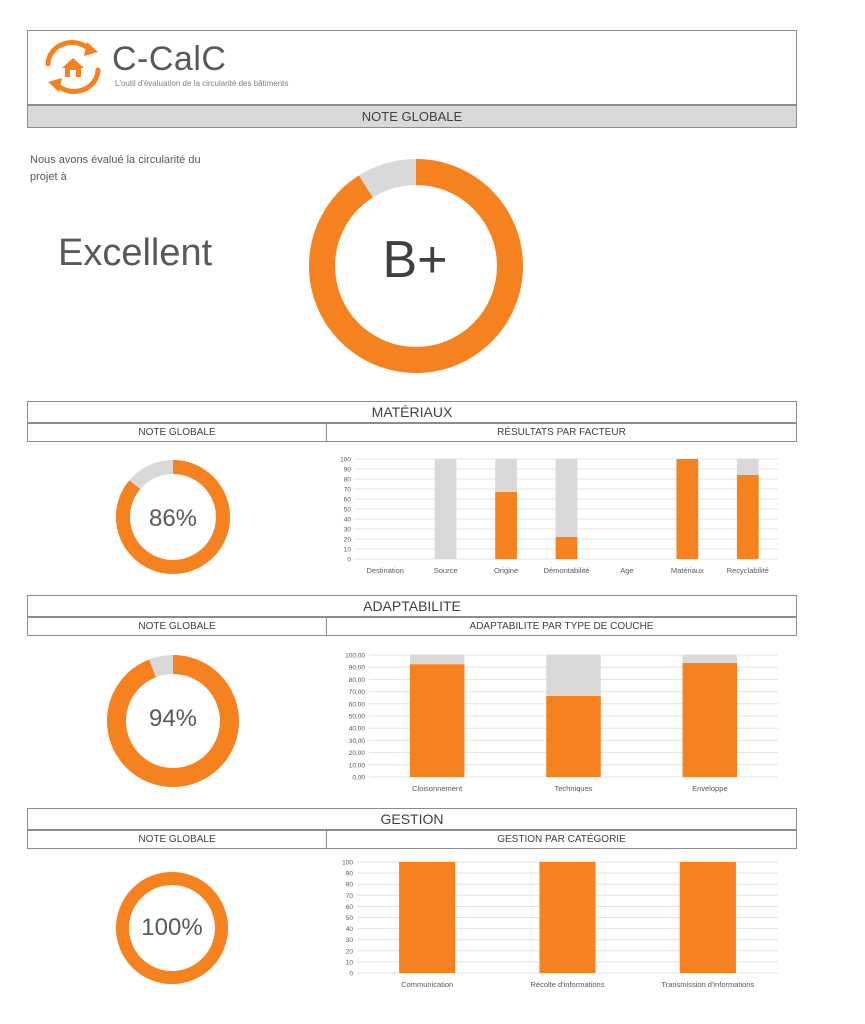  What do you see at coordinates (385, 570) in the screenshot?
I see `x-category-label: Destination` at bounding box center [385, 570].